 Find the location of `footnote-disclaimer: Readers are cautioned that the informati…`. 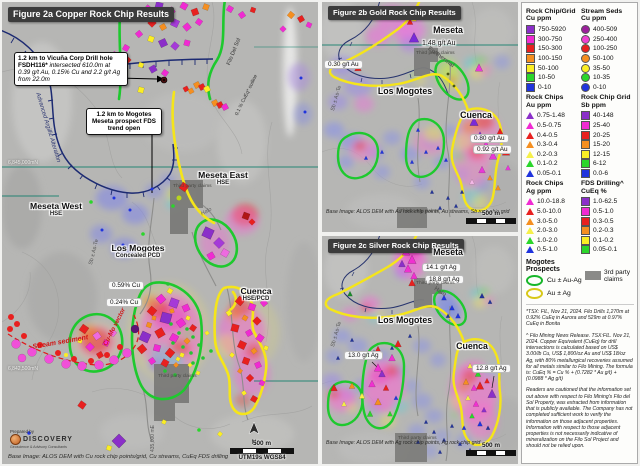

footnote-disclaimer: Readers are cautioned that the informati… is located at coordinates (579, 418).